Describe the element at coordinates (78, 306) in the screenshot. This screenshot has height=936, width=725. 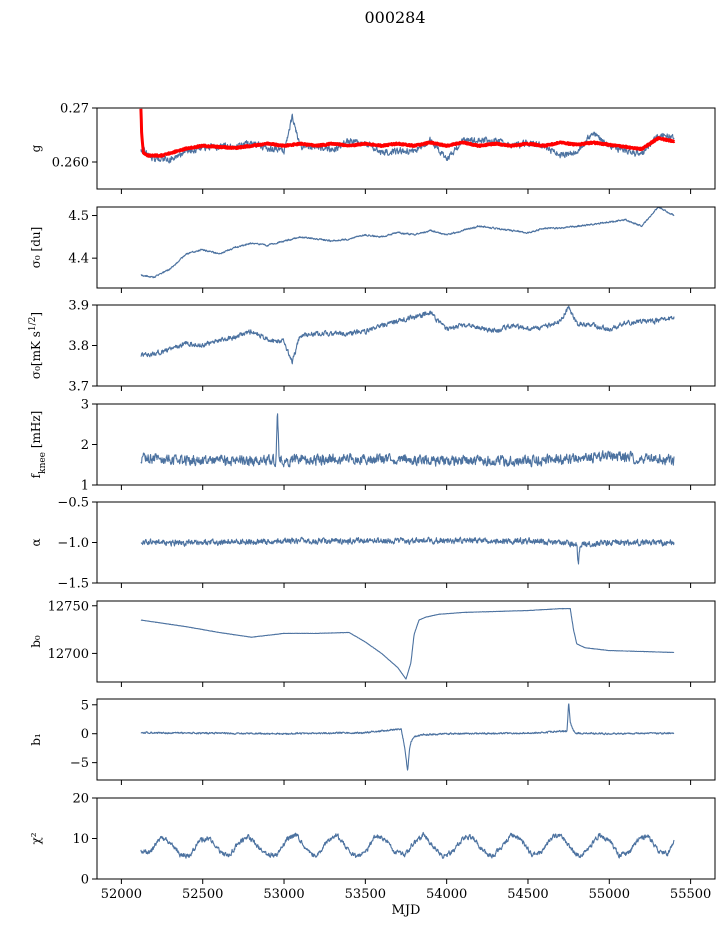
I see `y-tick-label: 3.9` at that location.